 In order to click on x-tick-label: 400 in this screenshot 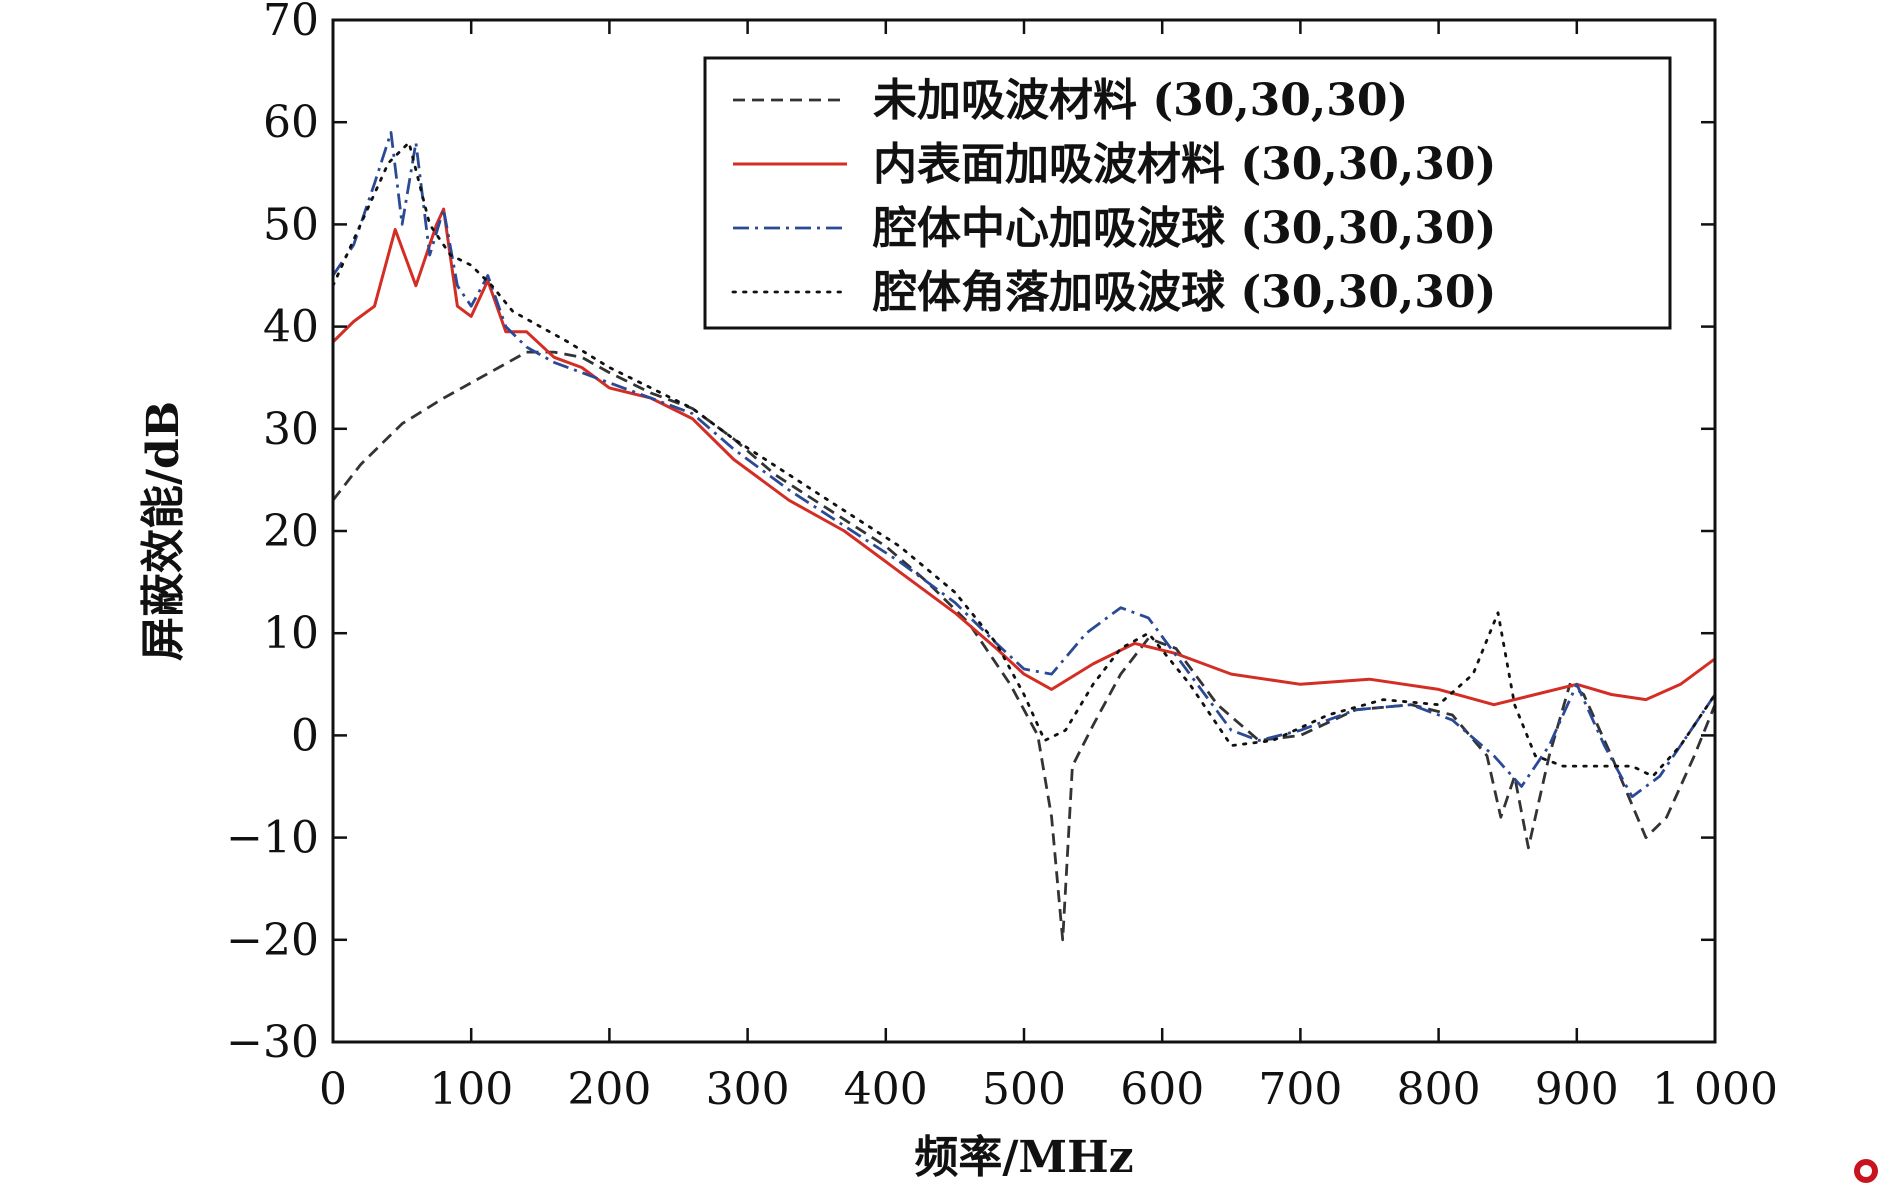, I will do `click(886, 1089)`.